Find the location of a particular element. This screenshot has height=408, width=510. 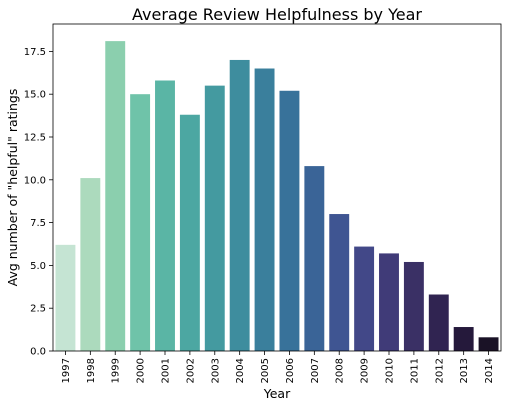

bar-2011 is located at coordinates (413, 306).